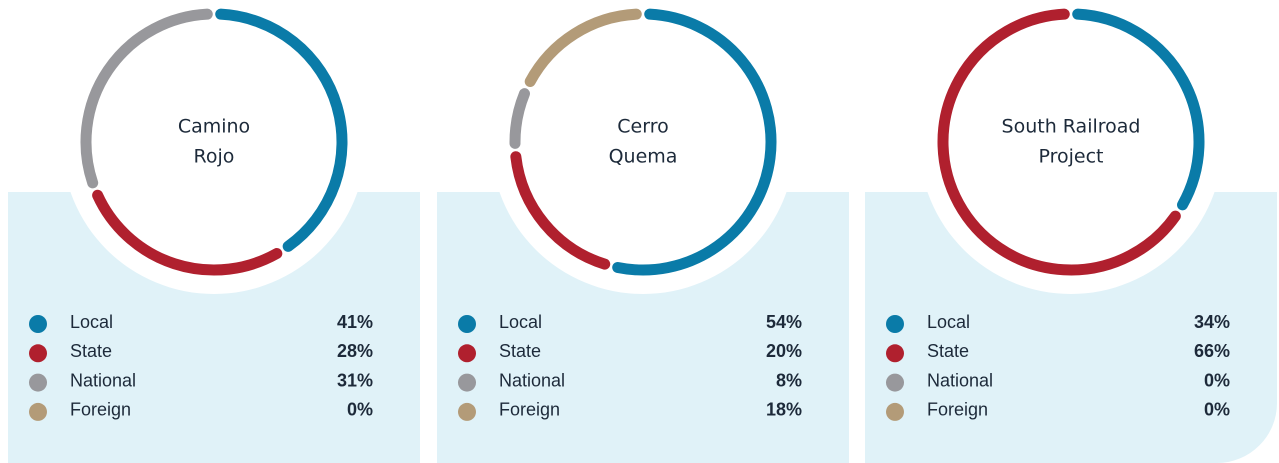  What do you see at coordinates (214, 127) in the screenshot?
I see `donut-title: Camino` at bounding box center [214, 127].